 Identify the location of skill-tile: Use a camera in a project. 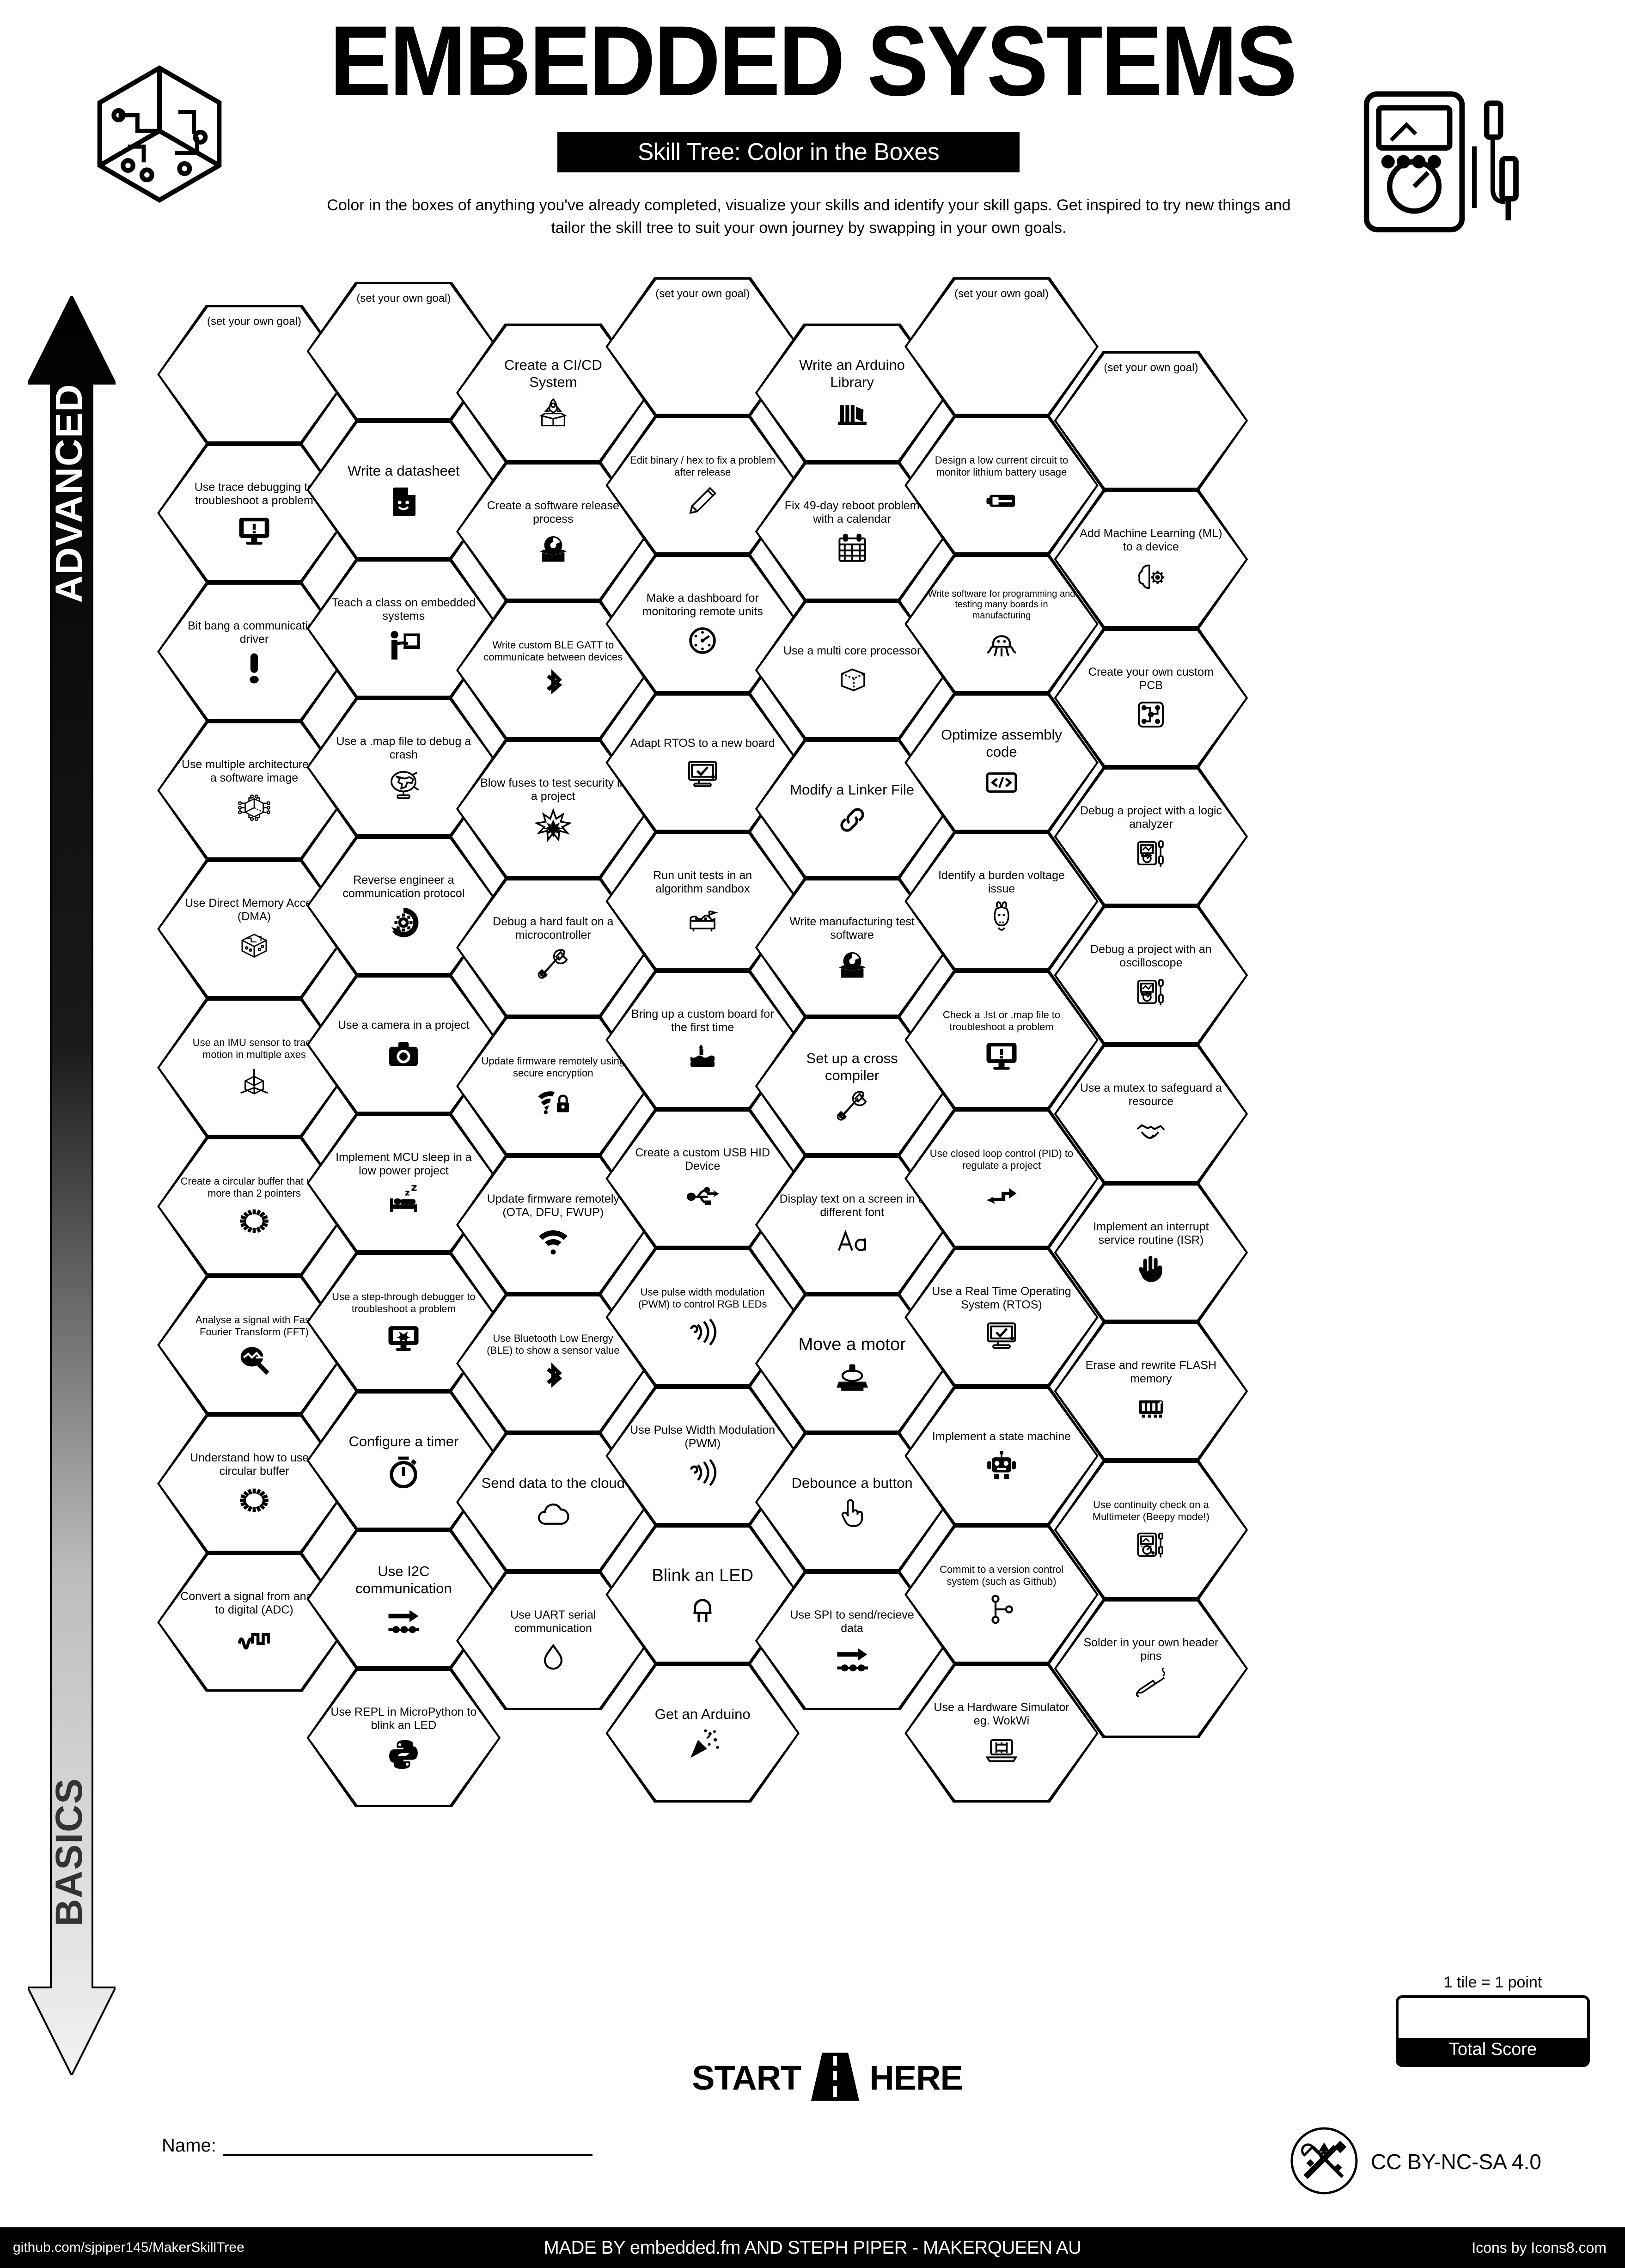
(403, 1044).